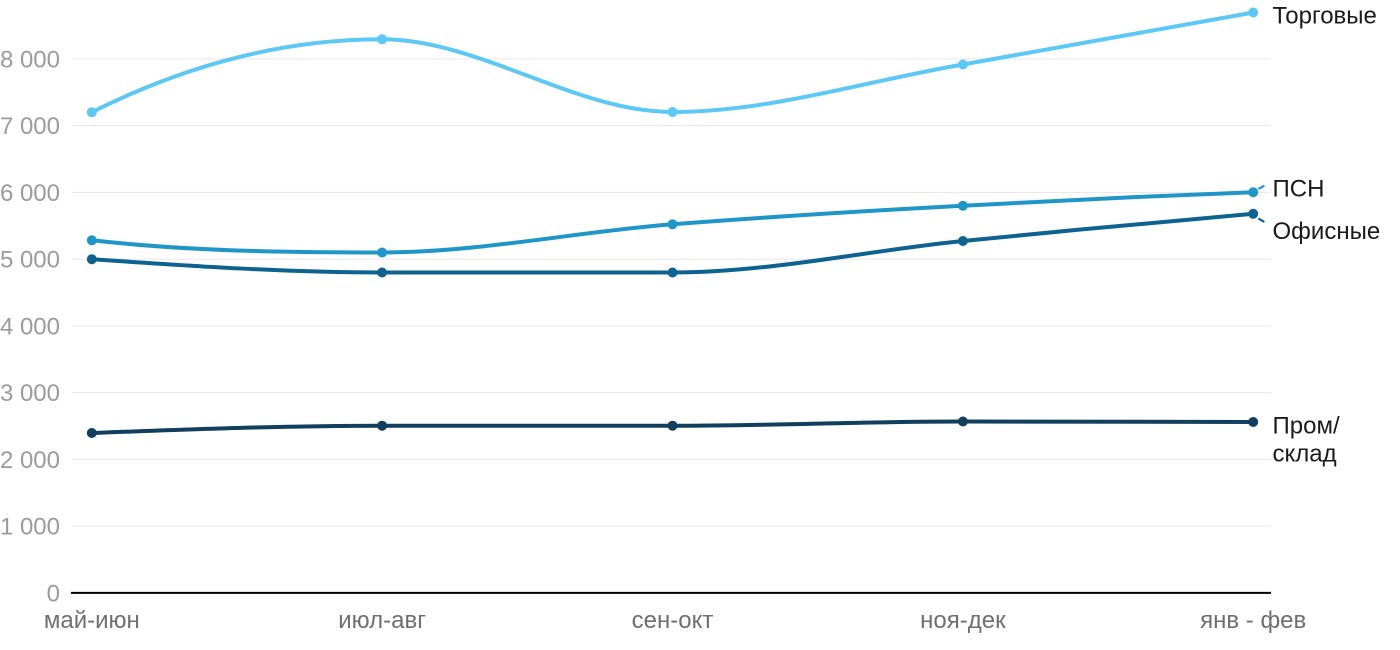  Describe the element at coordinates (1325, 16) in the screenshot. I see `svg-text: Торговые` at that location.